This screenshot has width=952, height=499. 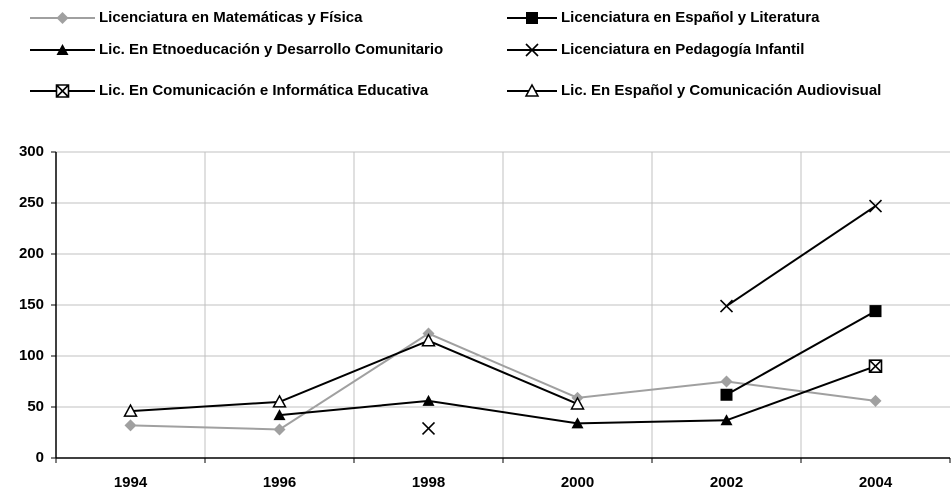 I want to click on y-tick-label: 0, so click(x=40, y=457).